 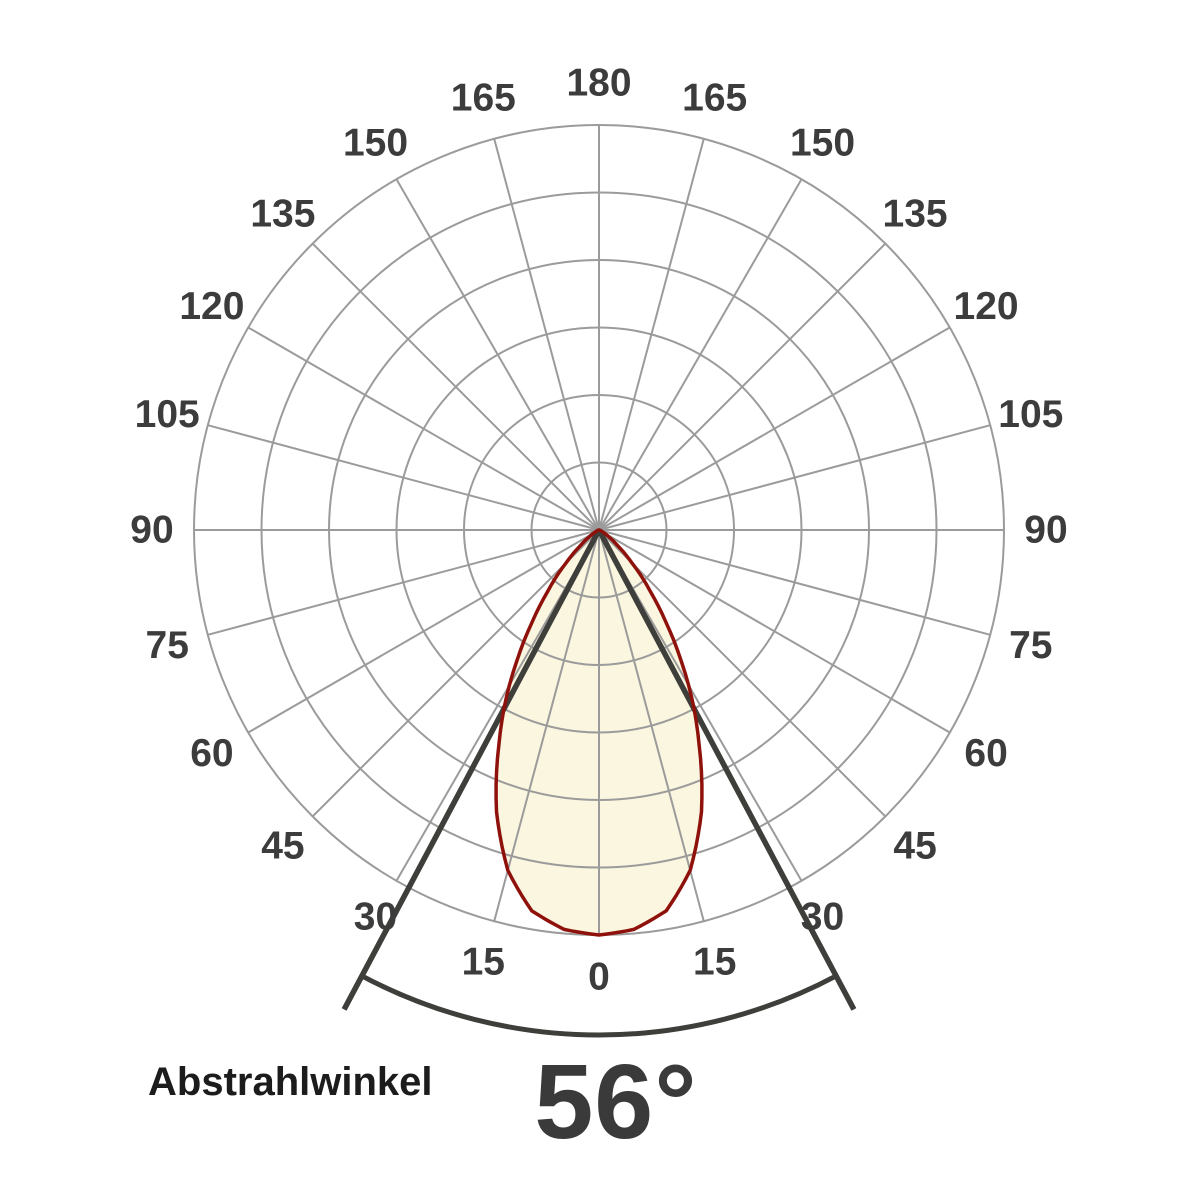 I want to click on intensity-curve, so click(x=599, y=732).